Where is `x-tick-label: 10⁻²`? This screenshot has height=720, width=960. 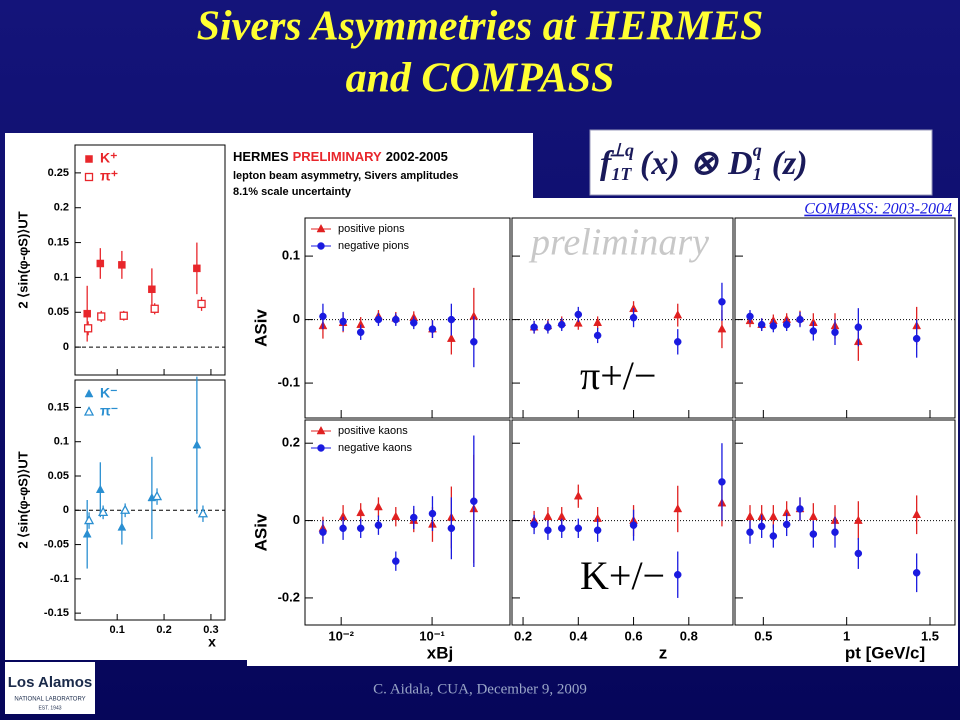
x-tick-label: 10⁻² is located at coordinates (341, 635).